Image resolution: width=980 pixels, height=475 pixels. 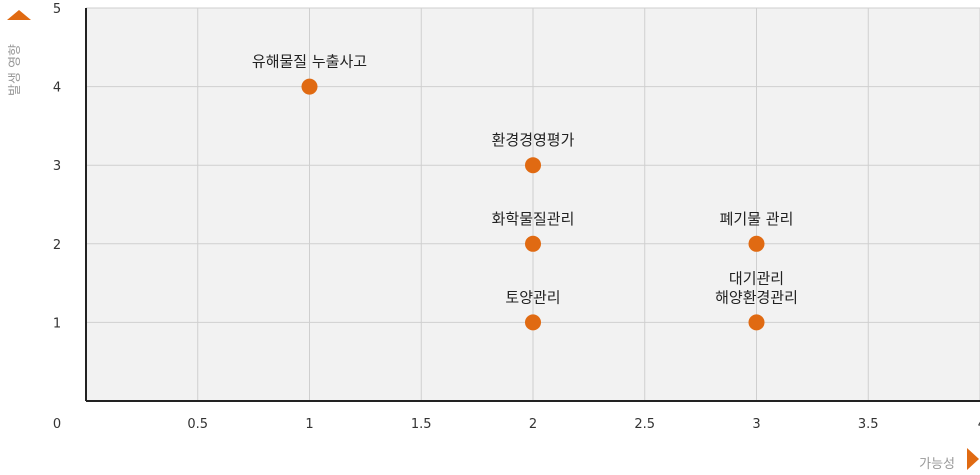 I want to click on x-tick-label: 1, so click(x=309, y=424).